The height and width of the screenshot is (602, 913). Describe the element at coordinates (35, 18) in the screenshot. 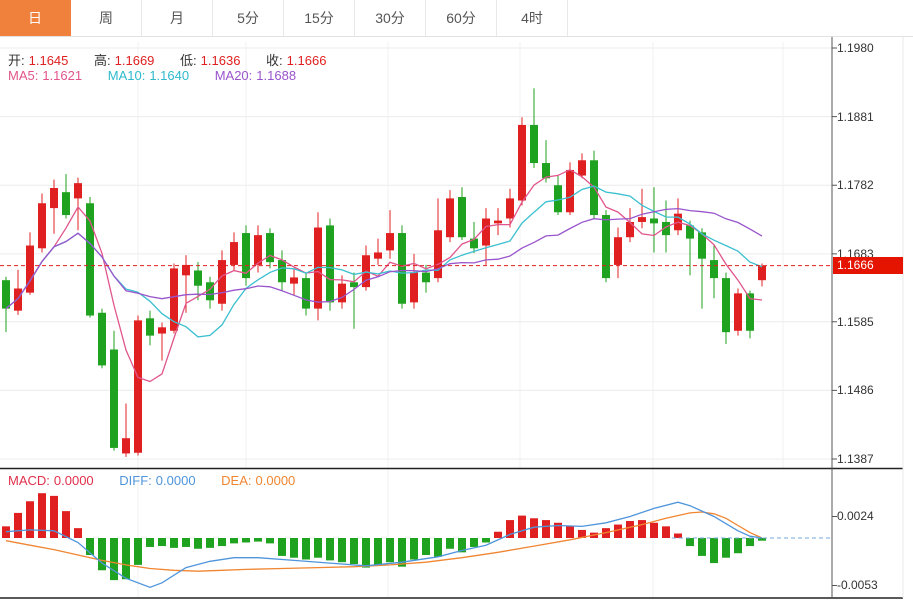

I see `tab-day: 日` at that location.